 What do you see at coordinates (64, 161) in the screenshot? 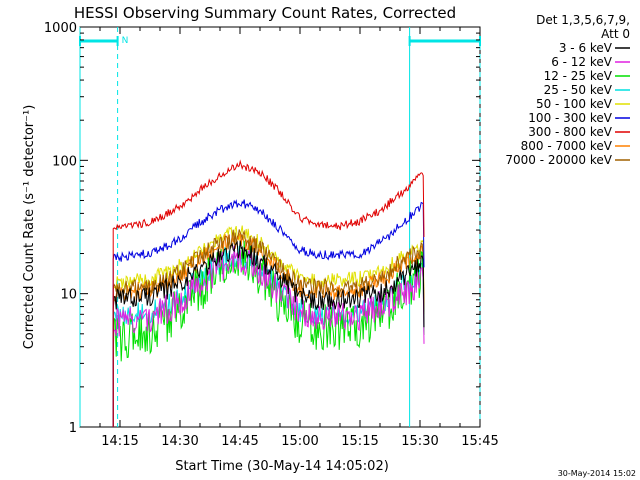
I see `y-tick-label: 100` at bounding box center [64, 161].